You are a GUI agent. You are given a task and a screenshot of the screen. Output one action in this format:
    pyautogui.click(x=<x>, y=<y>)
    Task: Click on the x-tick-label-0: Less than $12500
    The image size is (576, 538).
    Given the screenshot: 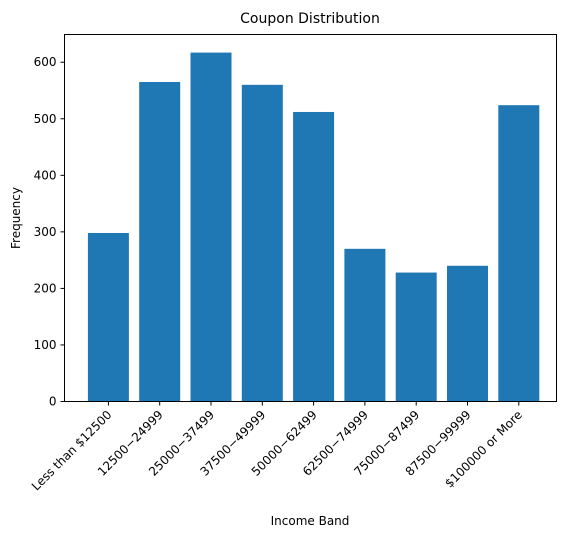 What is the action you would take?
    pyautogui.click(x=72, y=451)
    